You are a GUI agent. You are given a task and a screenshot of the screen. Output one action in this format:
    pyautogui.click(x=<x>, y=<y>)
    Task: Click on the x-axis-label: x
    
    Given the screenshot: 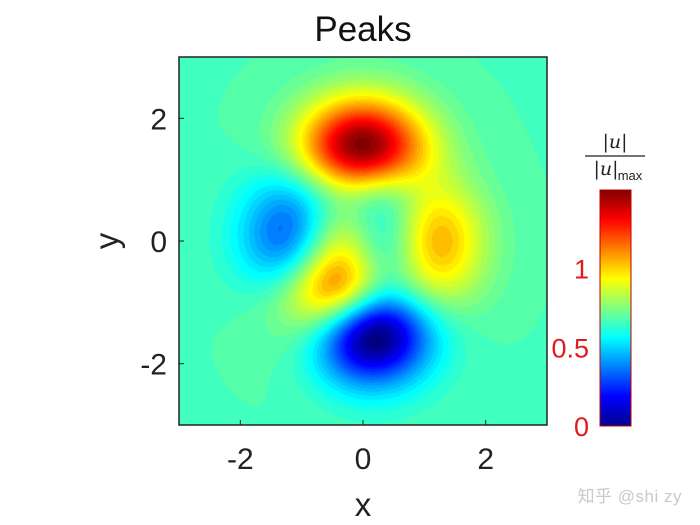 What is the action you would take?
    pyautogui.click(x=363, y=504)
    